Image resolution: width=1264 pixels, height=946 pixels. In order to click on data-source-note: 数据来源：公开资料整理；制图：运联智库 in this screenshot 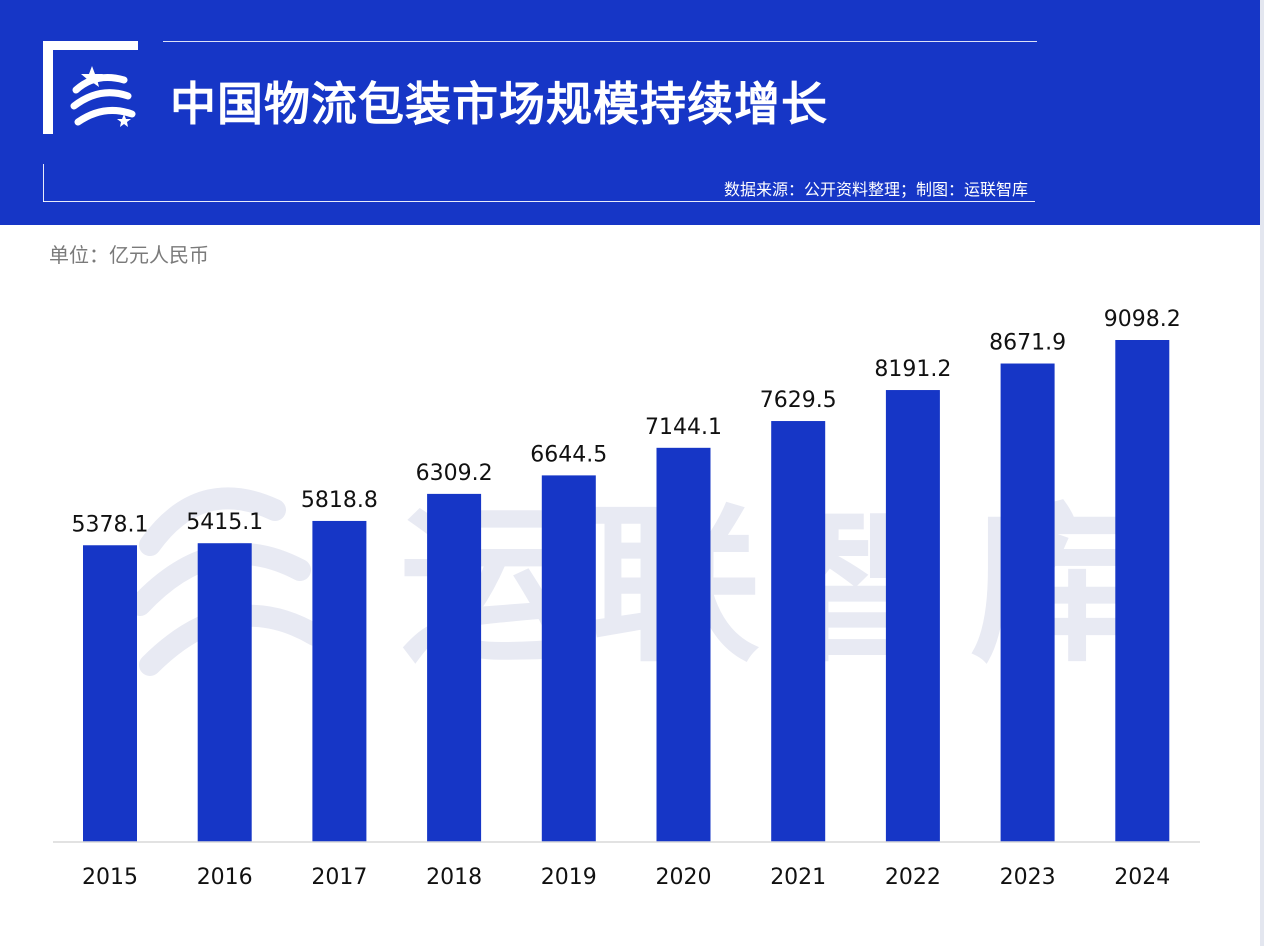, I will do `click(875, 189)`.